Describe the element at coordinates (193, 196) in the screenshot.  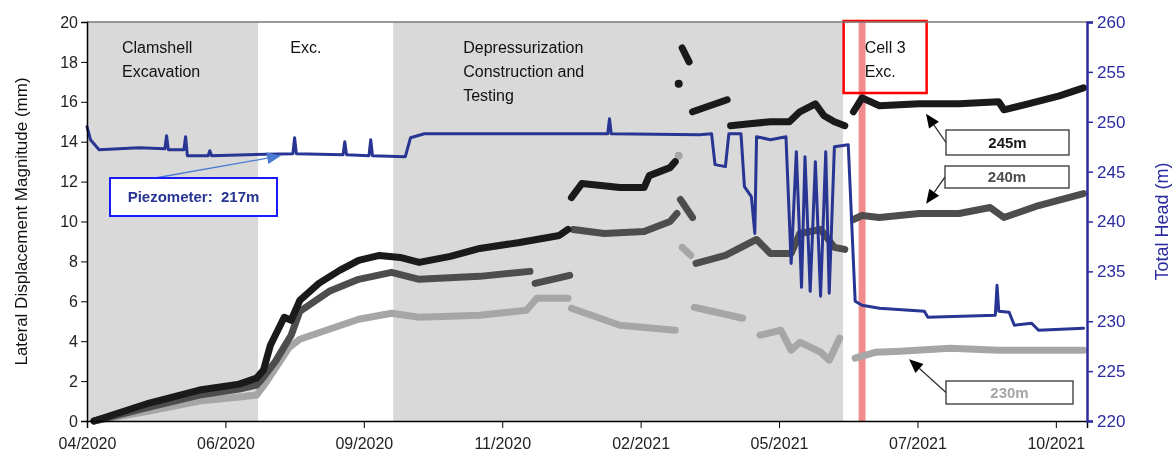
I see `text: Piezometer: 217m` at that location.